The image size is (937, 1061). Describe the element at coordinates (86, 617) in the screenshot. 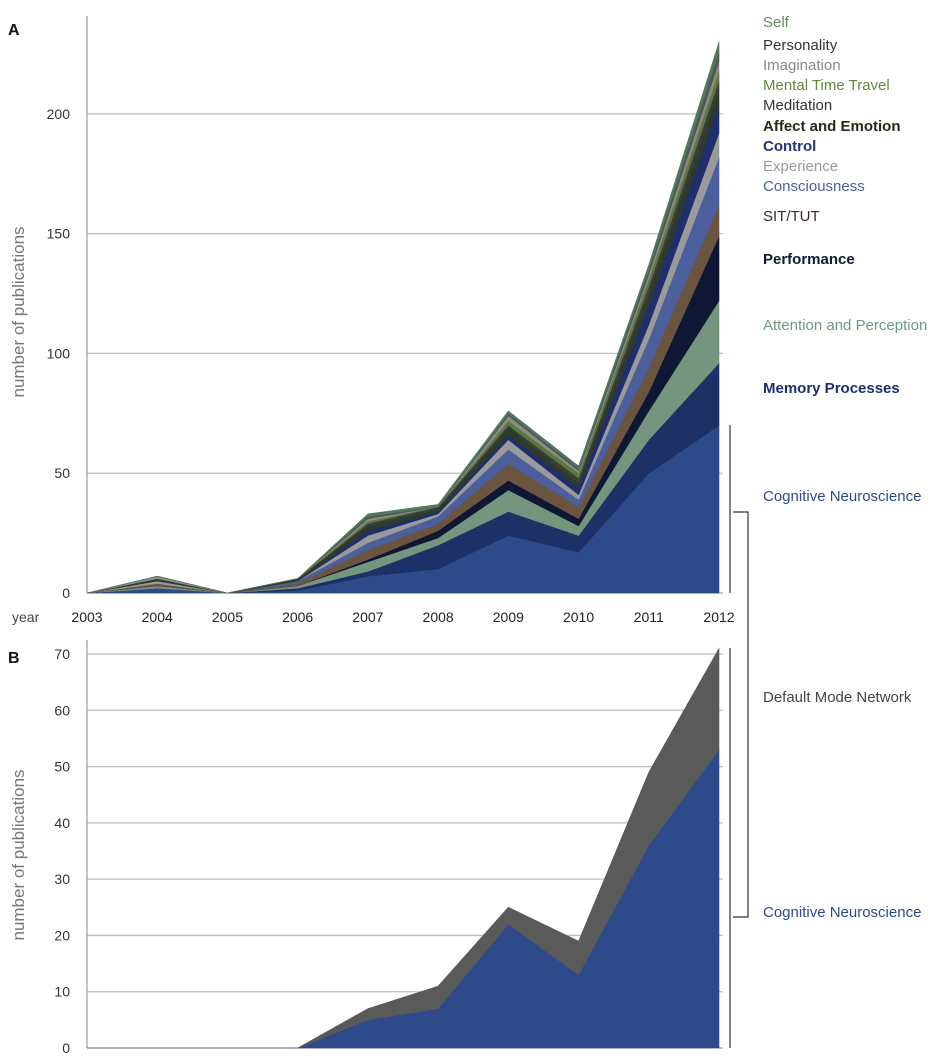

I see `panel-a-x-tick-label: 2003` at that location.